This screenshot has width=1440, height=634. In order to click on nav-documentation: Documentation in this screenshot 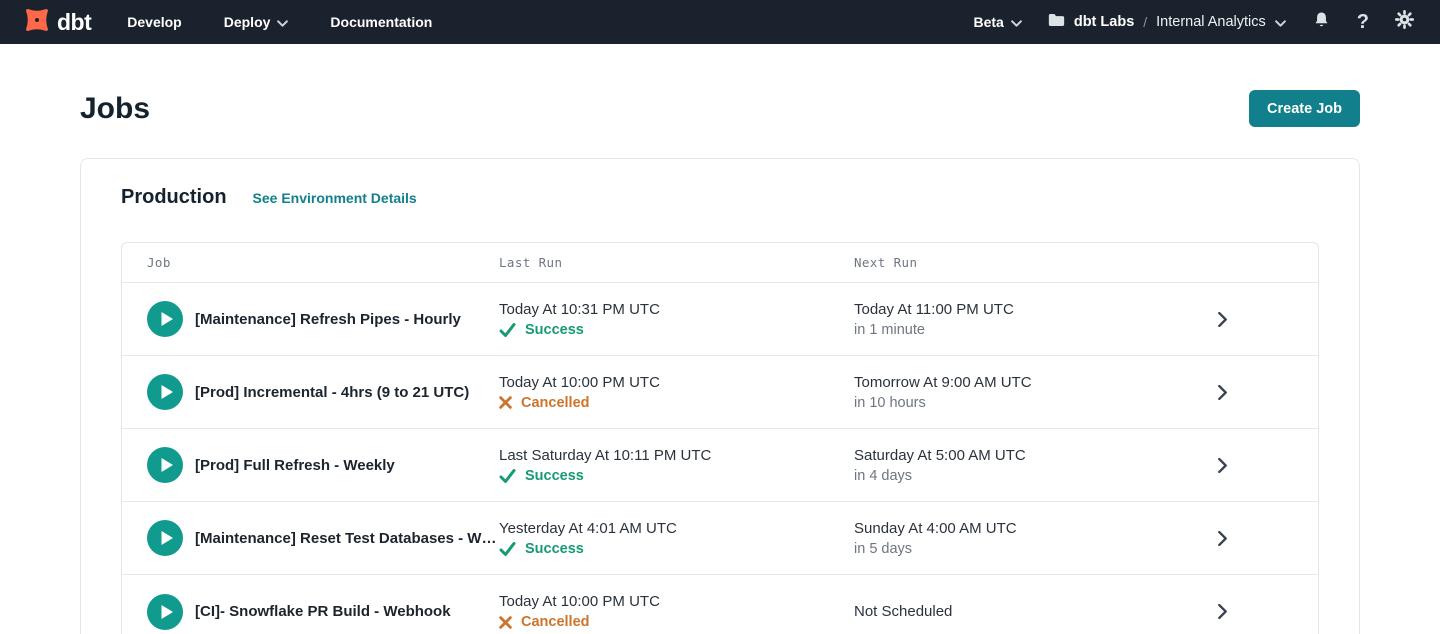, I will do `click(381, 22)`.